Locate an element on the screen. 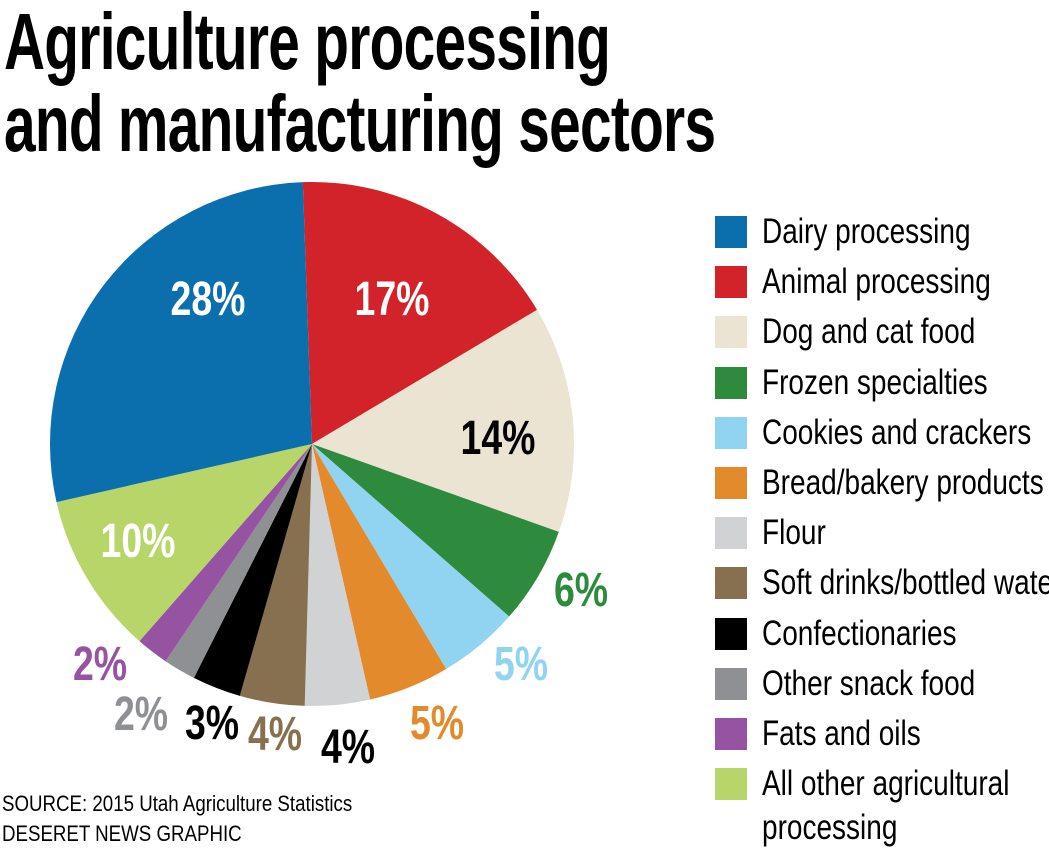  pie-slice-soft-drinks-bottled-water is located at coordinates (275, 575).